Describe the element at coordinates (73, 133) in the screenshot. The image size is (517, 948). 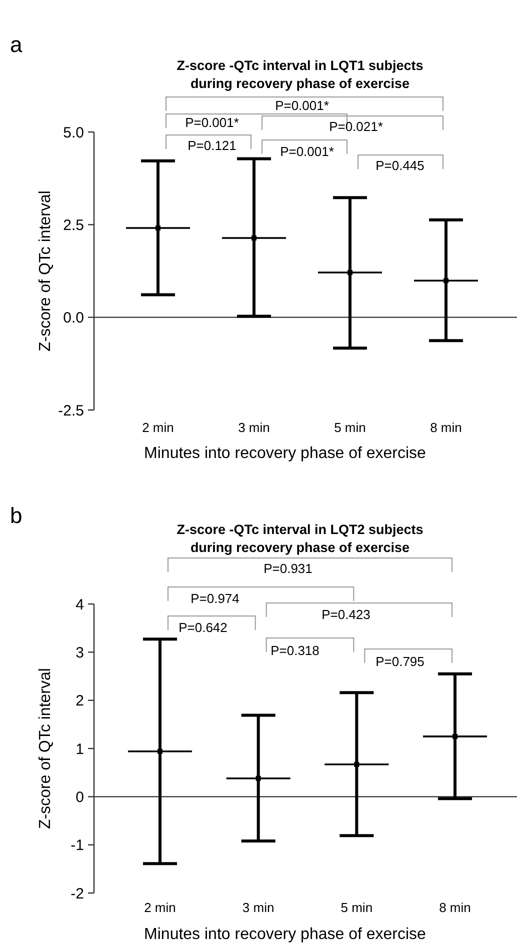
I see `y-tick-label: 5.0` at that location.